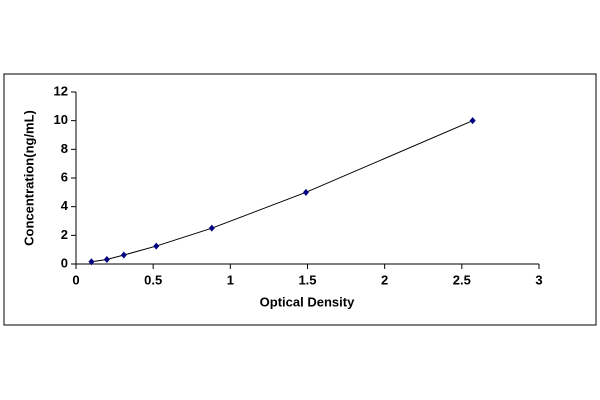  What do you see at coordinates (28, 178) in the screenshot?
I see `y-axis-label: Concentration(ng/mL)` at bounding box center [28, 178].